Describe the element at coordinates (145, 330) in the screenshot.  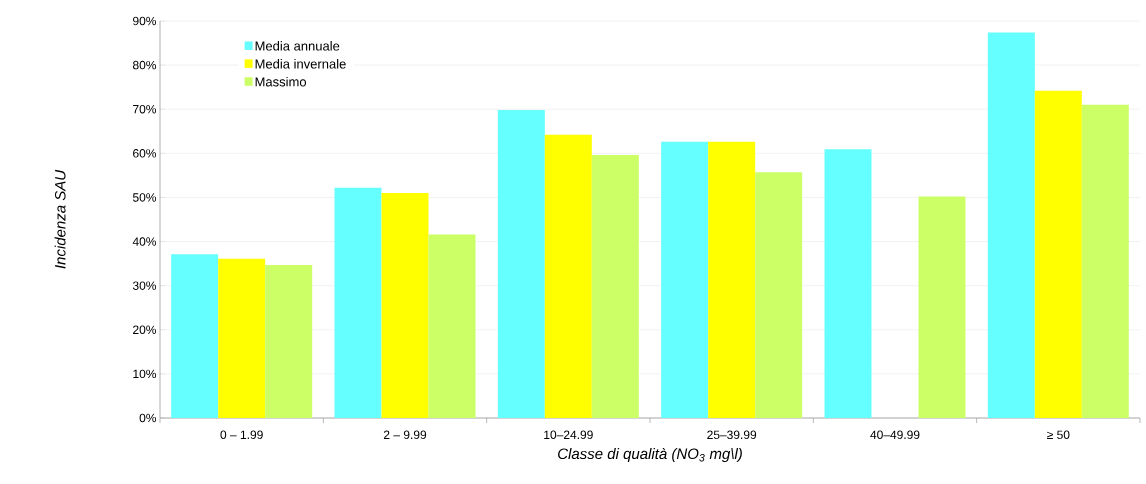
I see `y-tick-label: 20%` at that location.